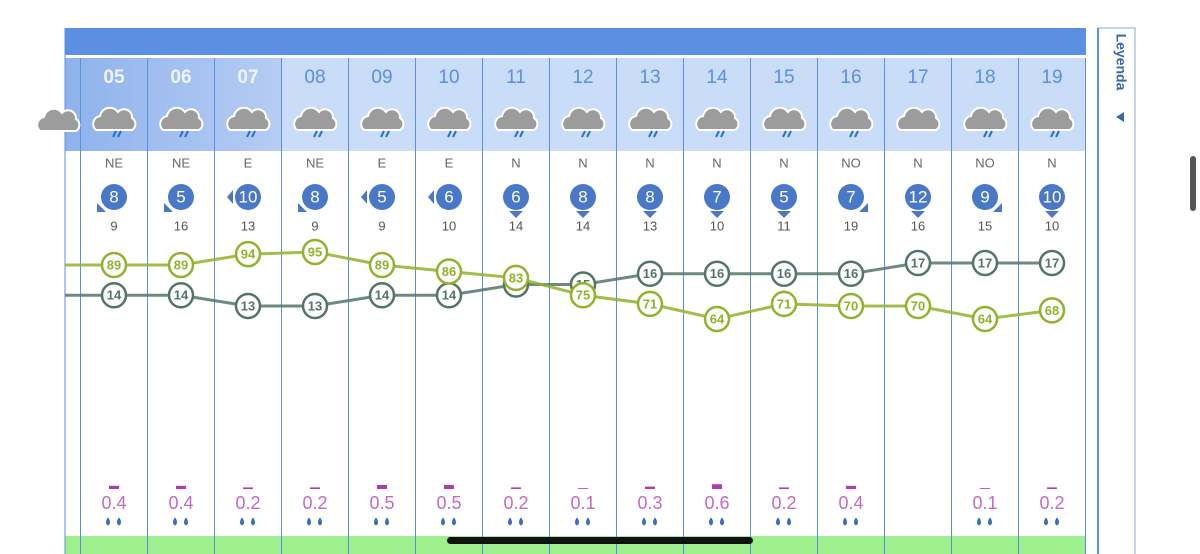  What do you see at coordinates (918, 196) in the screenshot?
I see `wind-speed-label: 12` at bounding box center [918, 196].